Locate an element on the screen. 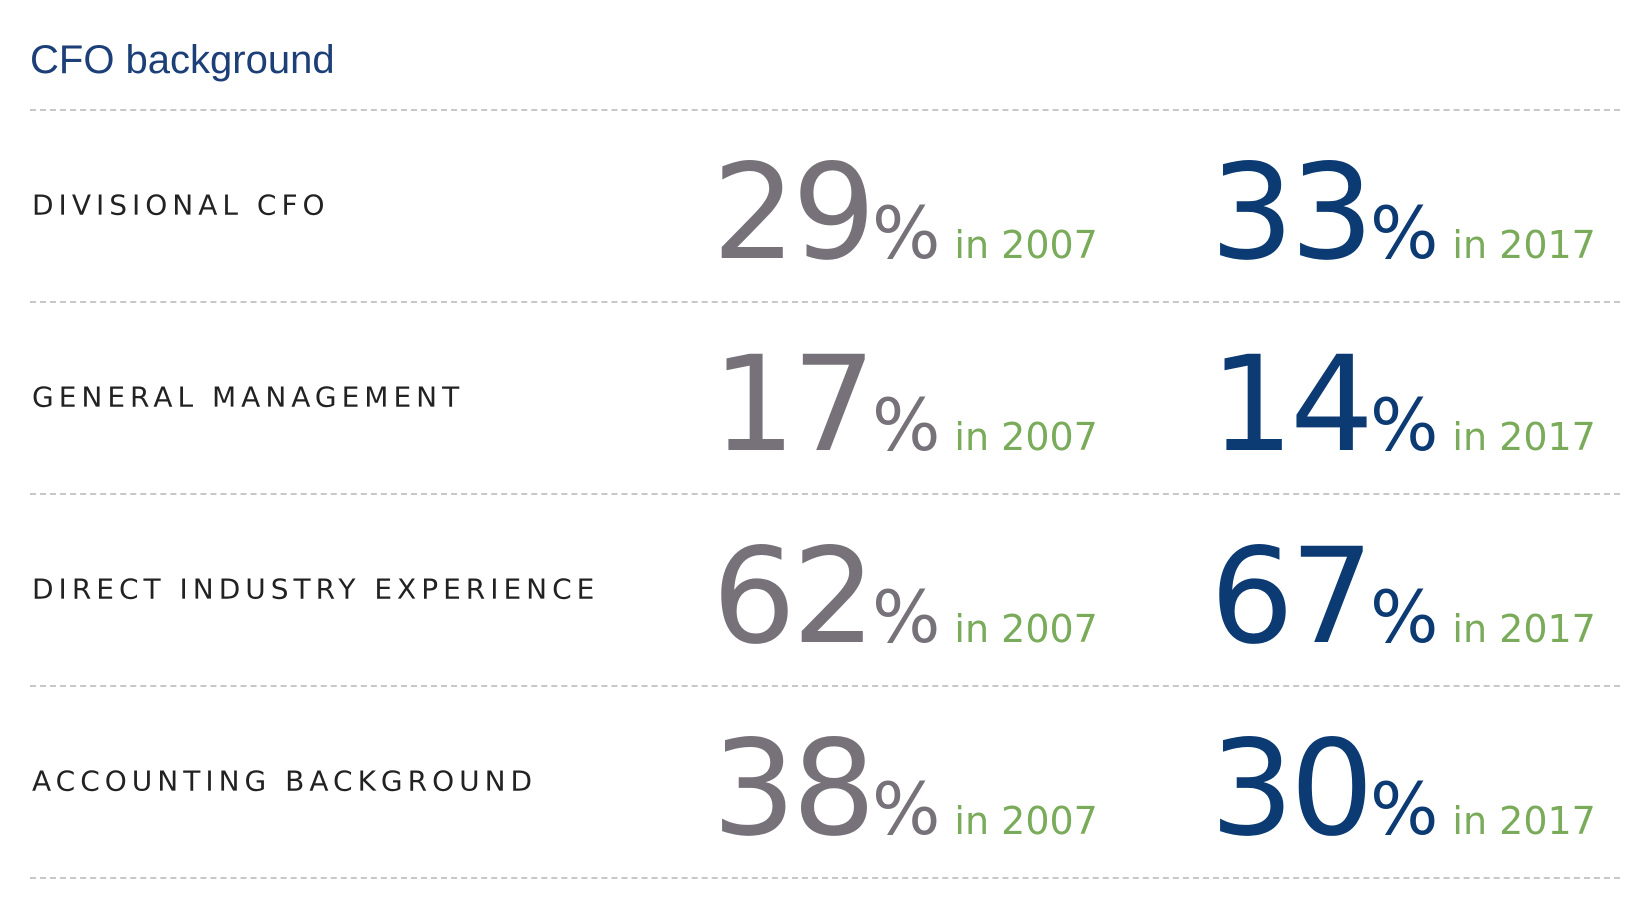 The width and height of the screenshot is (1640, 911). stat-value: 62 is located at coordinates (794, 597).